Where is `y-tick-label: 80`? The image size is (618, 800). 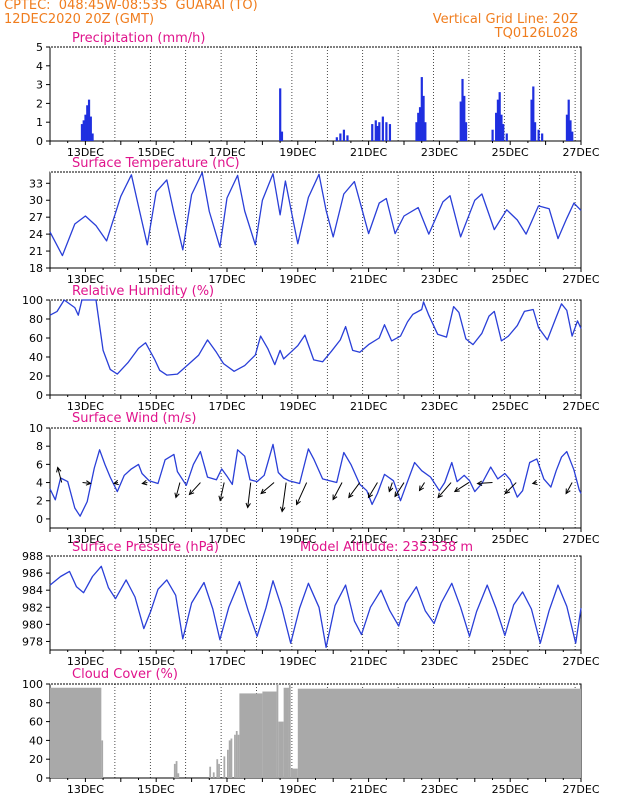 y-tick-label: 80 is located at coordinates (36, 319).